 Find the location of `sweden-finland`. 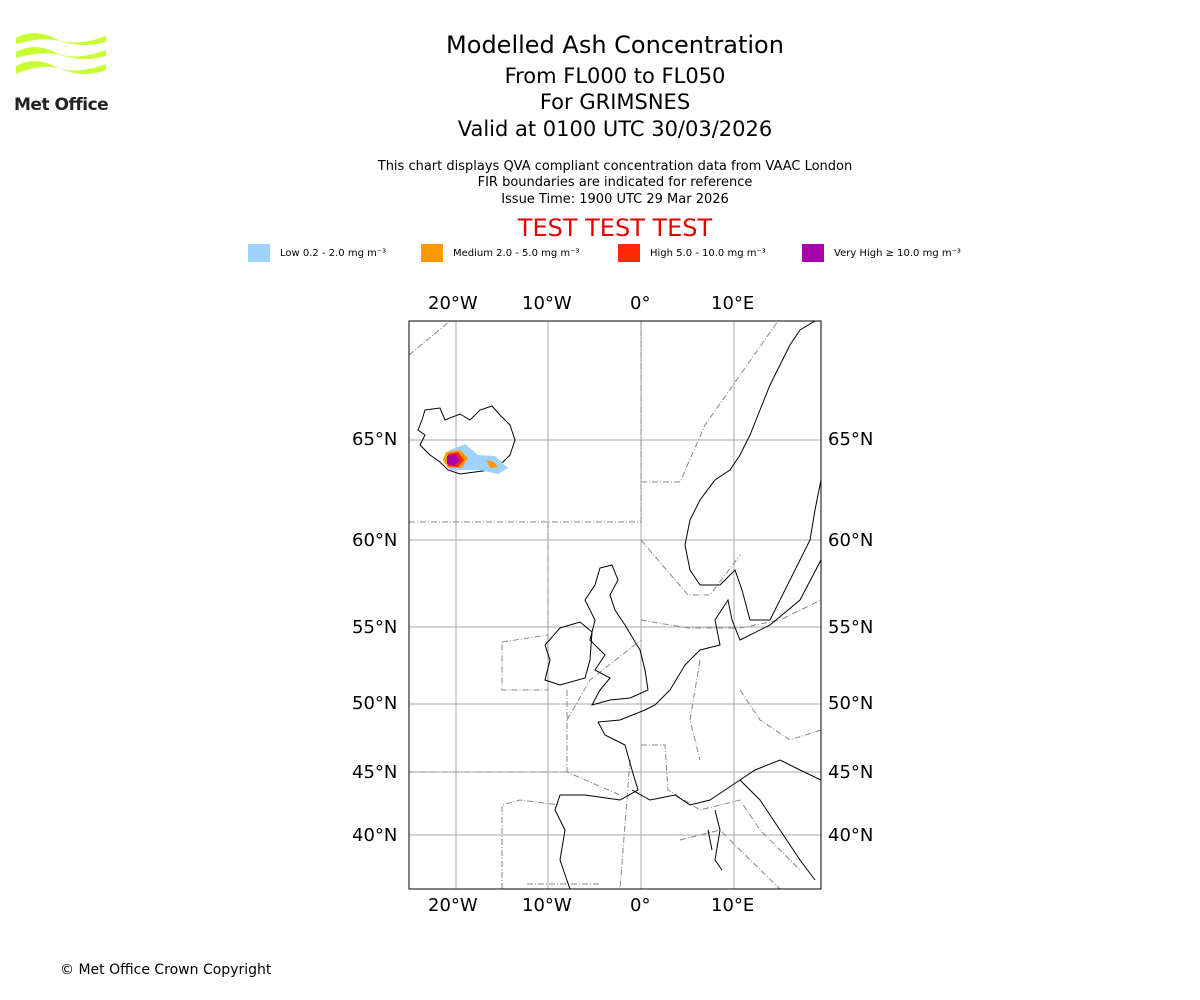

sweden-finland is located at coordinates (785, 550).